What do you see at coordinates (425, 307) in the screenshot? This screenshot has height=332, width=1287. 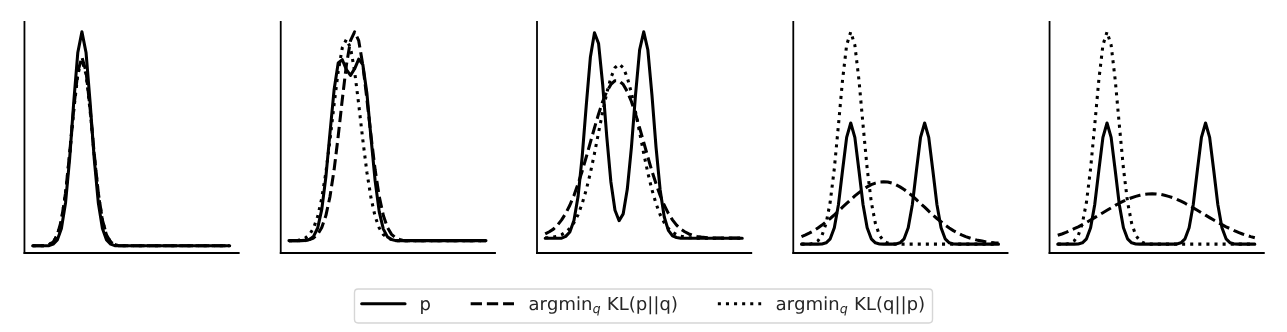 I see `legend-label: p` at bounding box center [425, 307].